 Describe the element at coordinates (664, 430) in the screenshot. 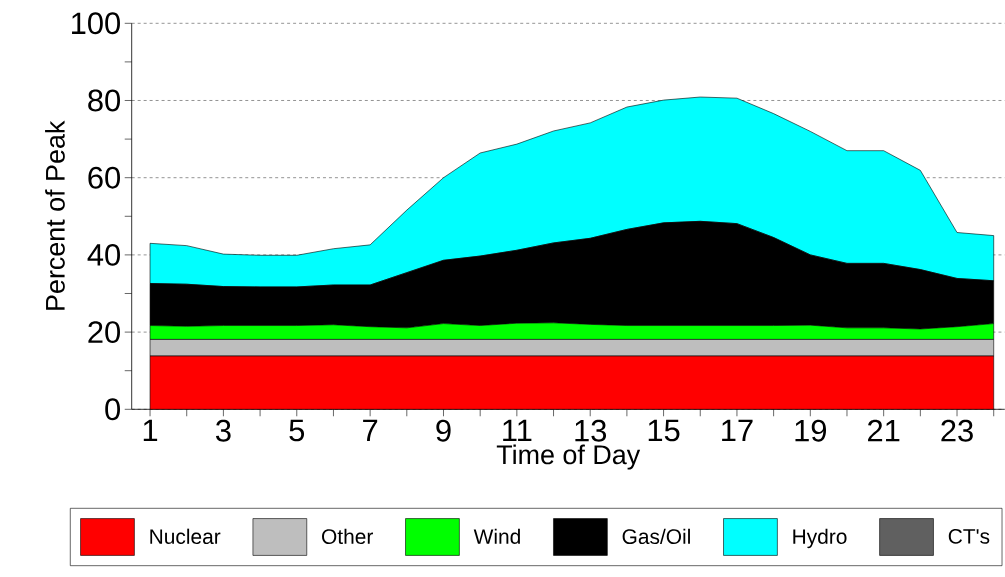

I see `x-tick-label: 15` at that location.